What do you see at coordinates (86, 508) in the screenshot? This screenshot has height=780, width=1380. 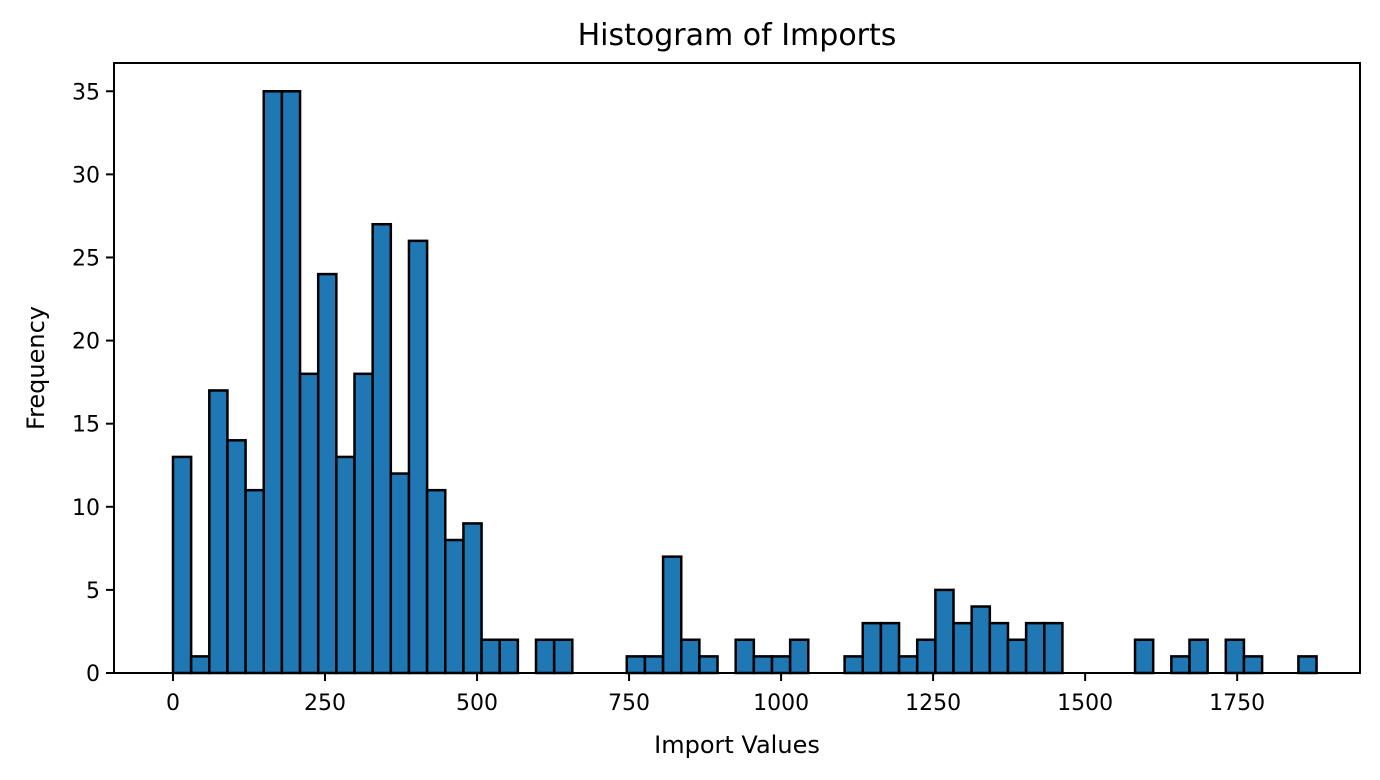 I see `y-tick-label: 10` at bounding box center [86, 508].